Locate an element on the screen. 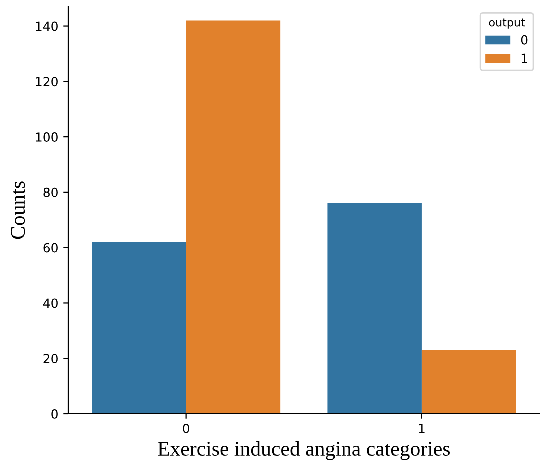 Image resolution: width=548 pixels, height=460 pixels. legend-label: 1 is located at coordinates (525, 58).